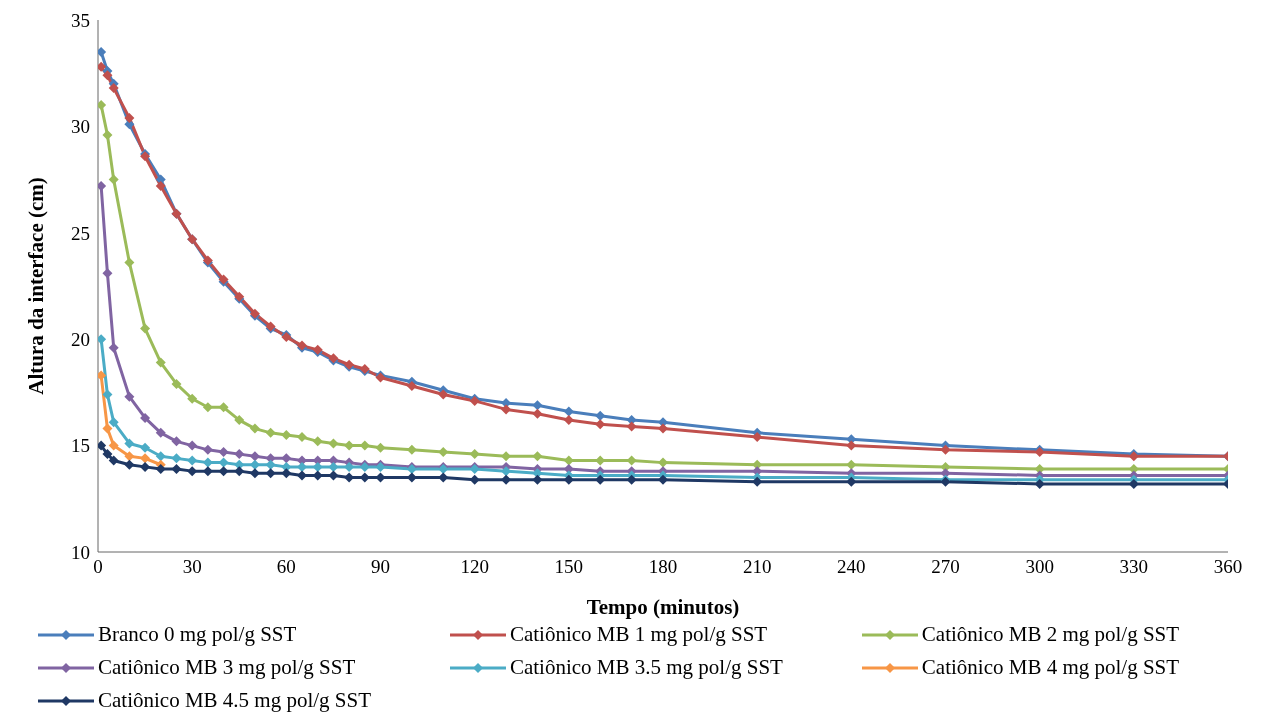  Describe the element at coordinates (80, 552) in the screenshot. I see `y-tick-label: 10` at that location.